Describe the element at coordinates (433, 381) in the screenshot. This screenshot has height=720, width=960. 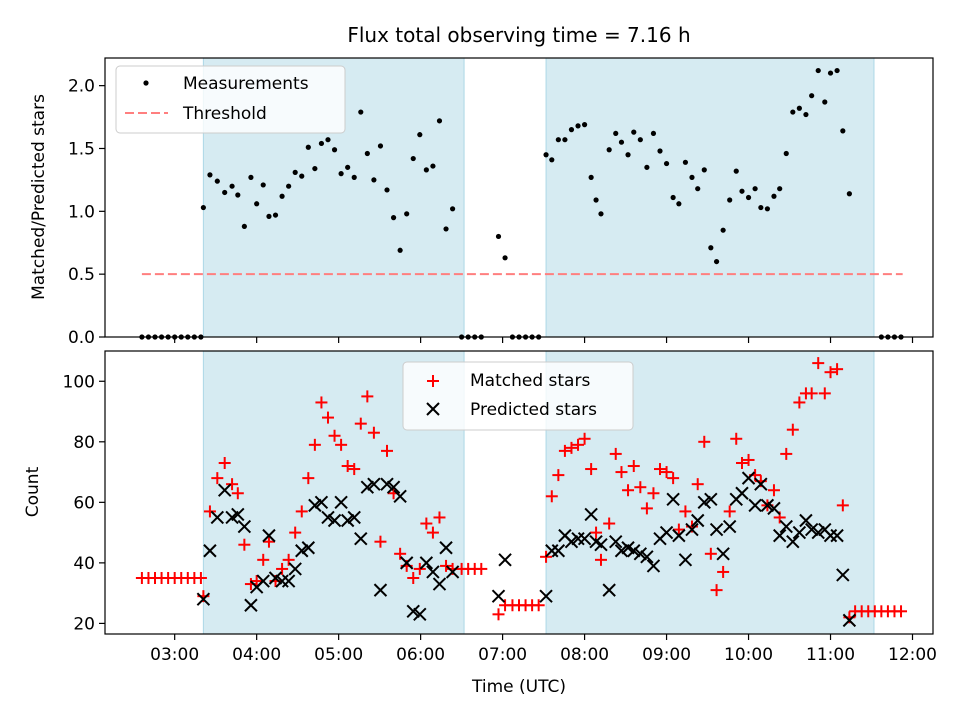
I see `legend-matched-marker` at that location.